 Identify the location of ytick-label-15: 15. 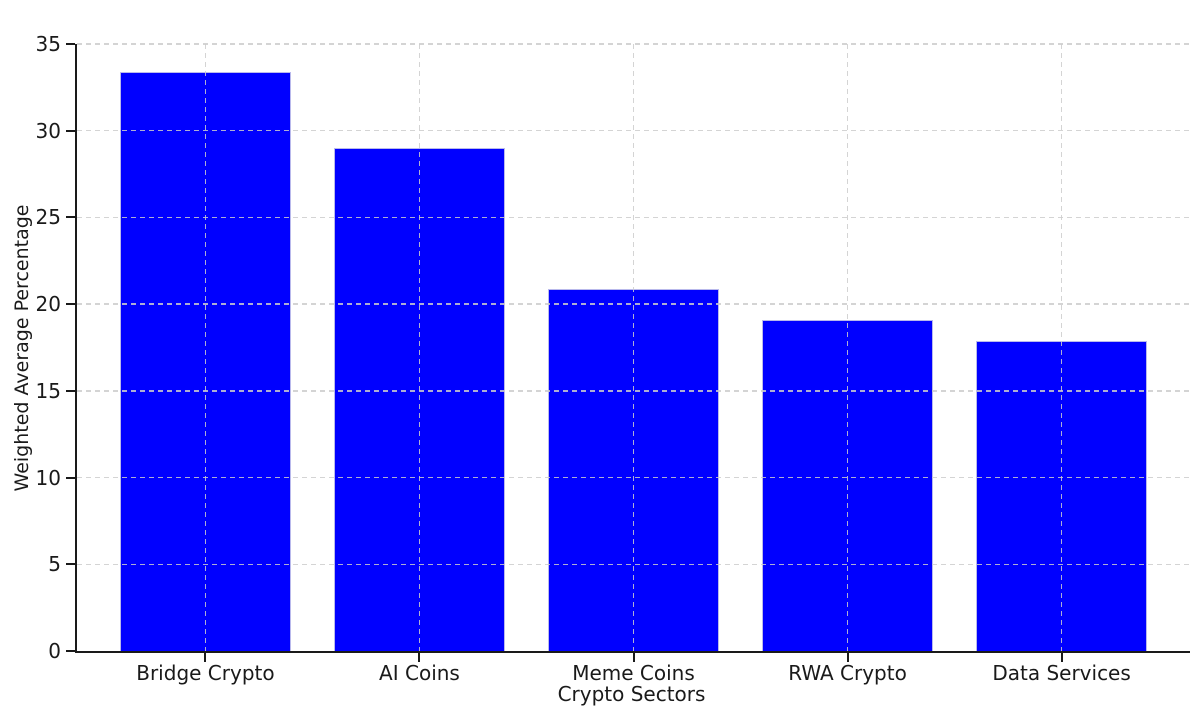
(48, 390).